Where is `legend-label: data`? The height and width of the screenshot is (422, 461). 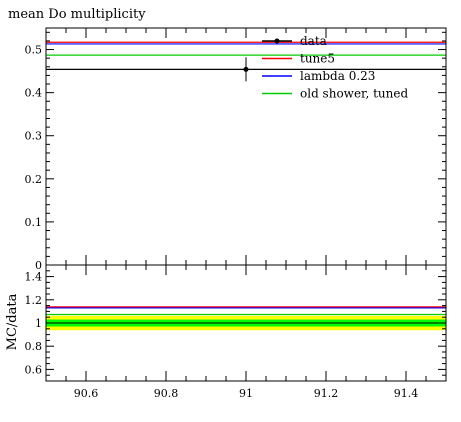
legend-label: data is located at coordinates (313, 41).